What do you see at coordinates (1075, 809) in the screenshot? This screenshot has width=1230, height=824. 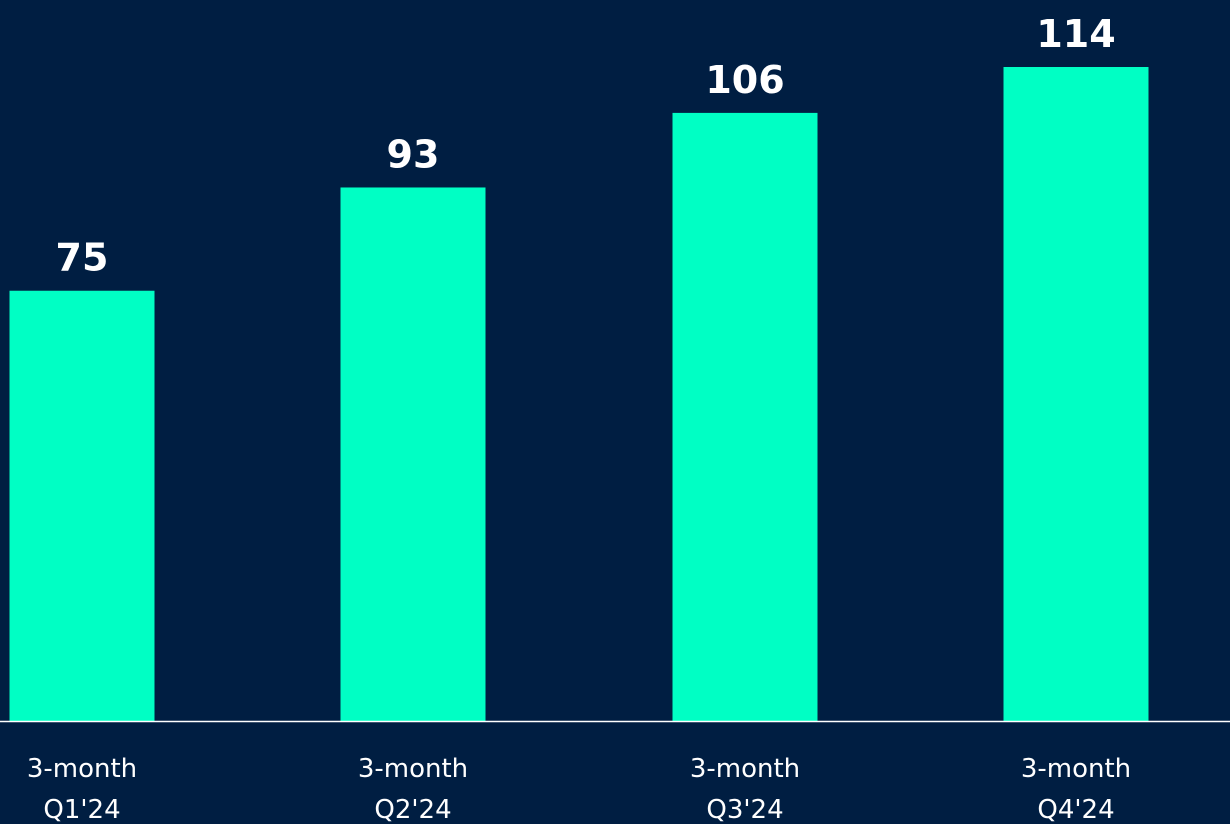 I see `category-label-quarter: Q4'24` at bounding box center [1075, 809].